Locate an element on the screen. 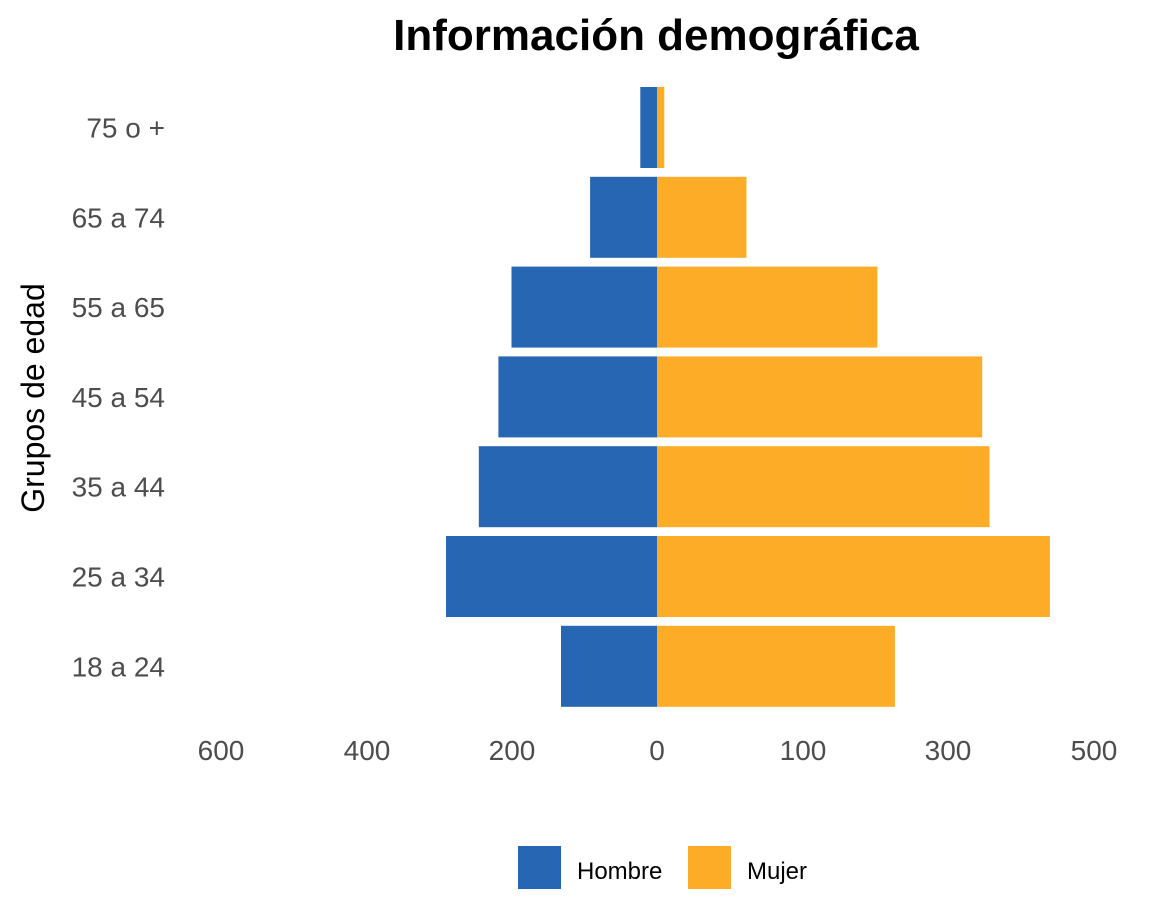 This screenshot has height=921, width=1152. y-tick-label: 35 a 44 is located at coordinates (118, 487).